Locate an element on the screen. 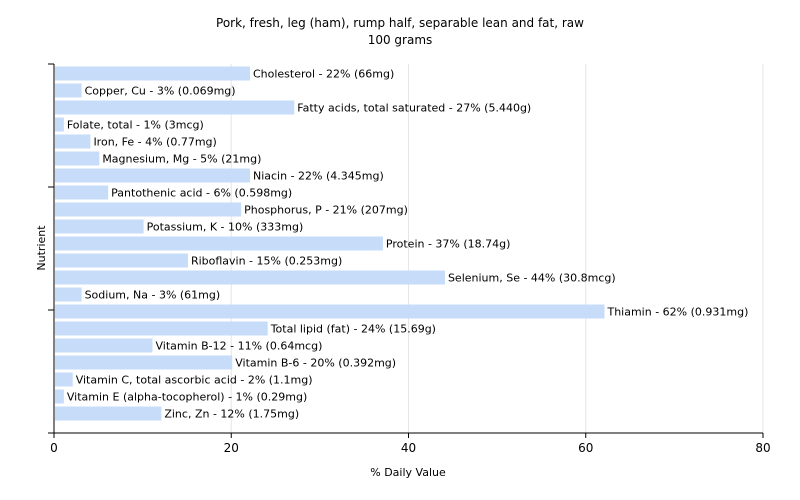 The height and width of the screenshot is (500, 800). x-tick-label-4: 80 is located at coordinates (762, 448).